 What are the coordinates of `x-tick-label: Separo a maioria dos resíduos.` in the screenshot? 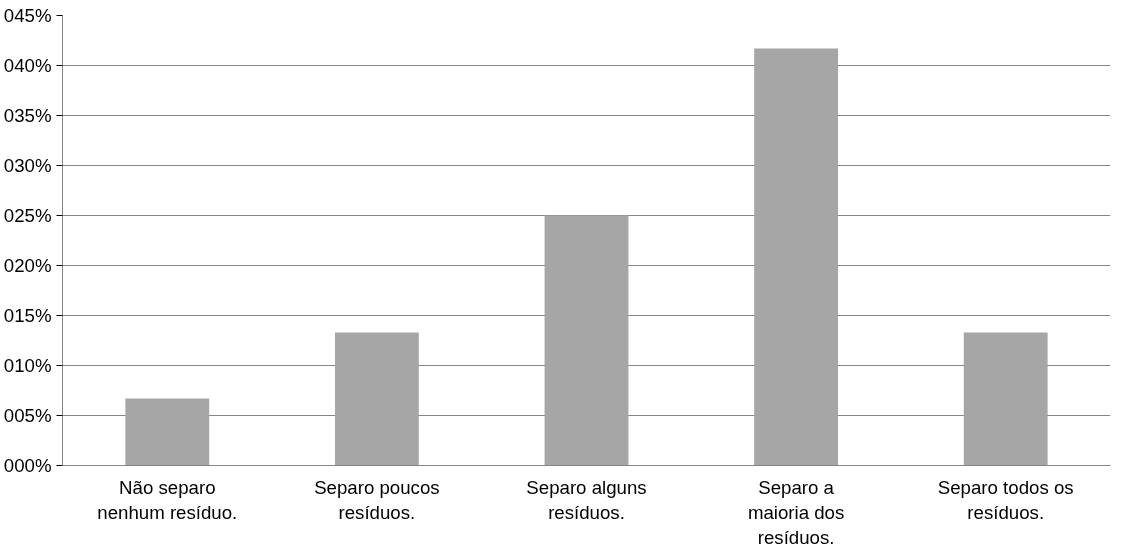 It's located at (796, 512).